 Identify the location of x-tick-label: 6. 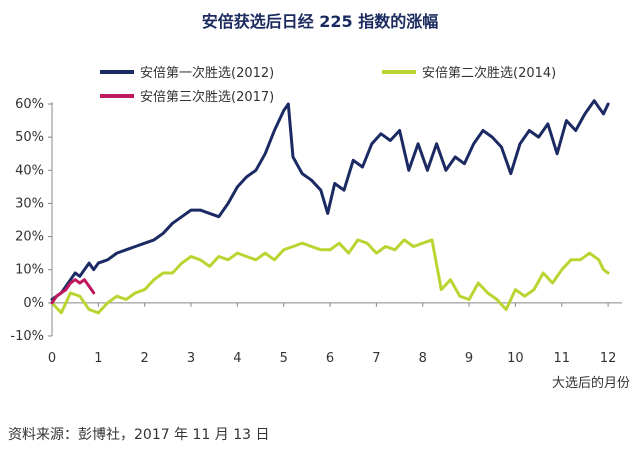
(330, 358).